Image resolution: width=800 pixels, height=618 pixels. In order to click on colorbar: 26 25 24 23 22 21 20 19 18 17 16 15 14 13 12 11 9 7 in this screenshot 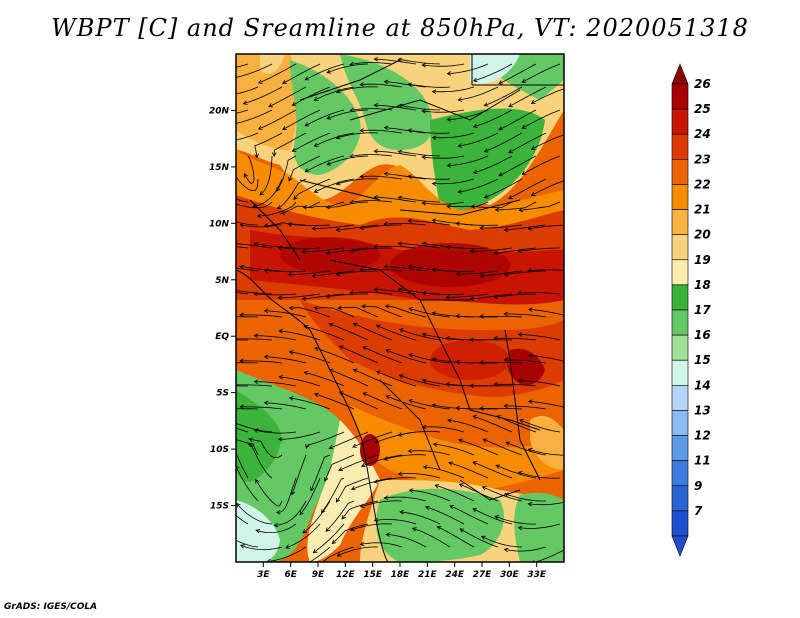, I will do `click(691, 310)`.